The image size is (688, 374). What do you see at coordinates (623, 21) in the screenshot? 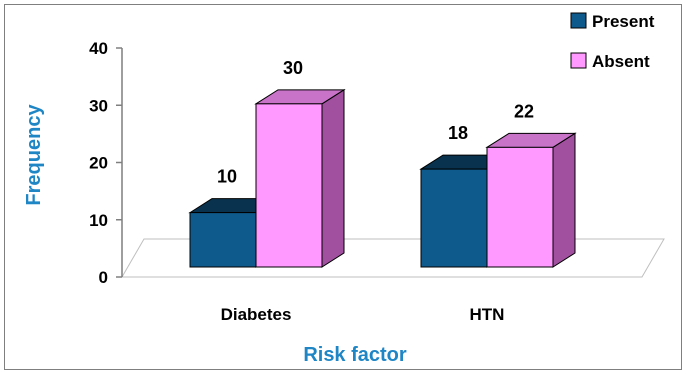
I see `legend-label-present: Present` at bounding box center [623, 21].